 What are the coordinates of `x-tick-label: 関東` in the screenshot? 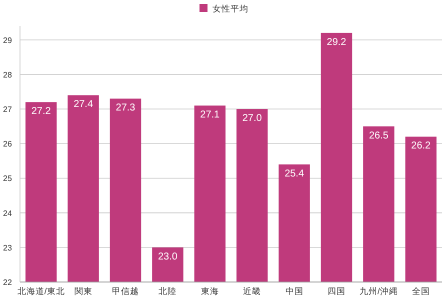 It's located at (83, 291).